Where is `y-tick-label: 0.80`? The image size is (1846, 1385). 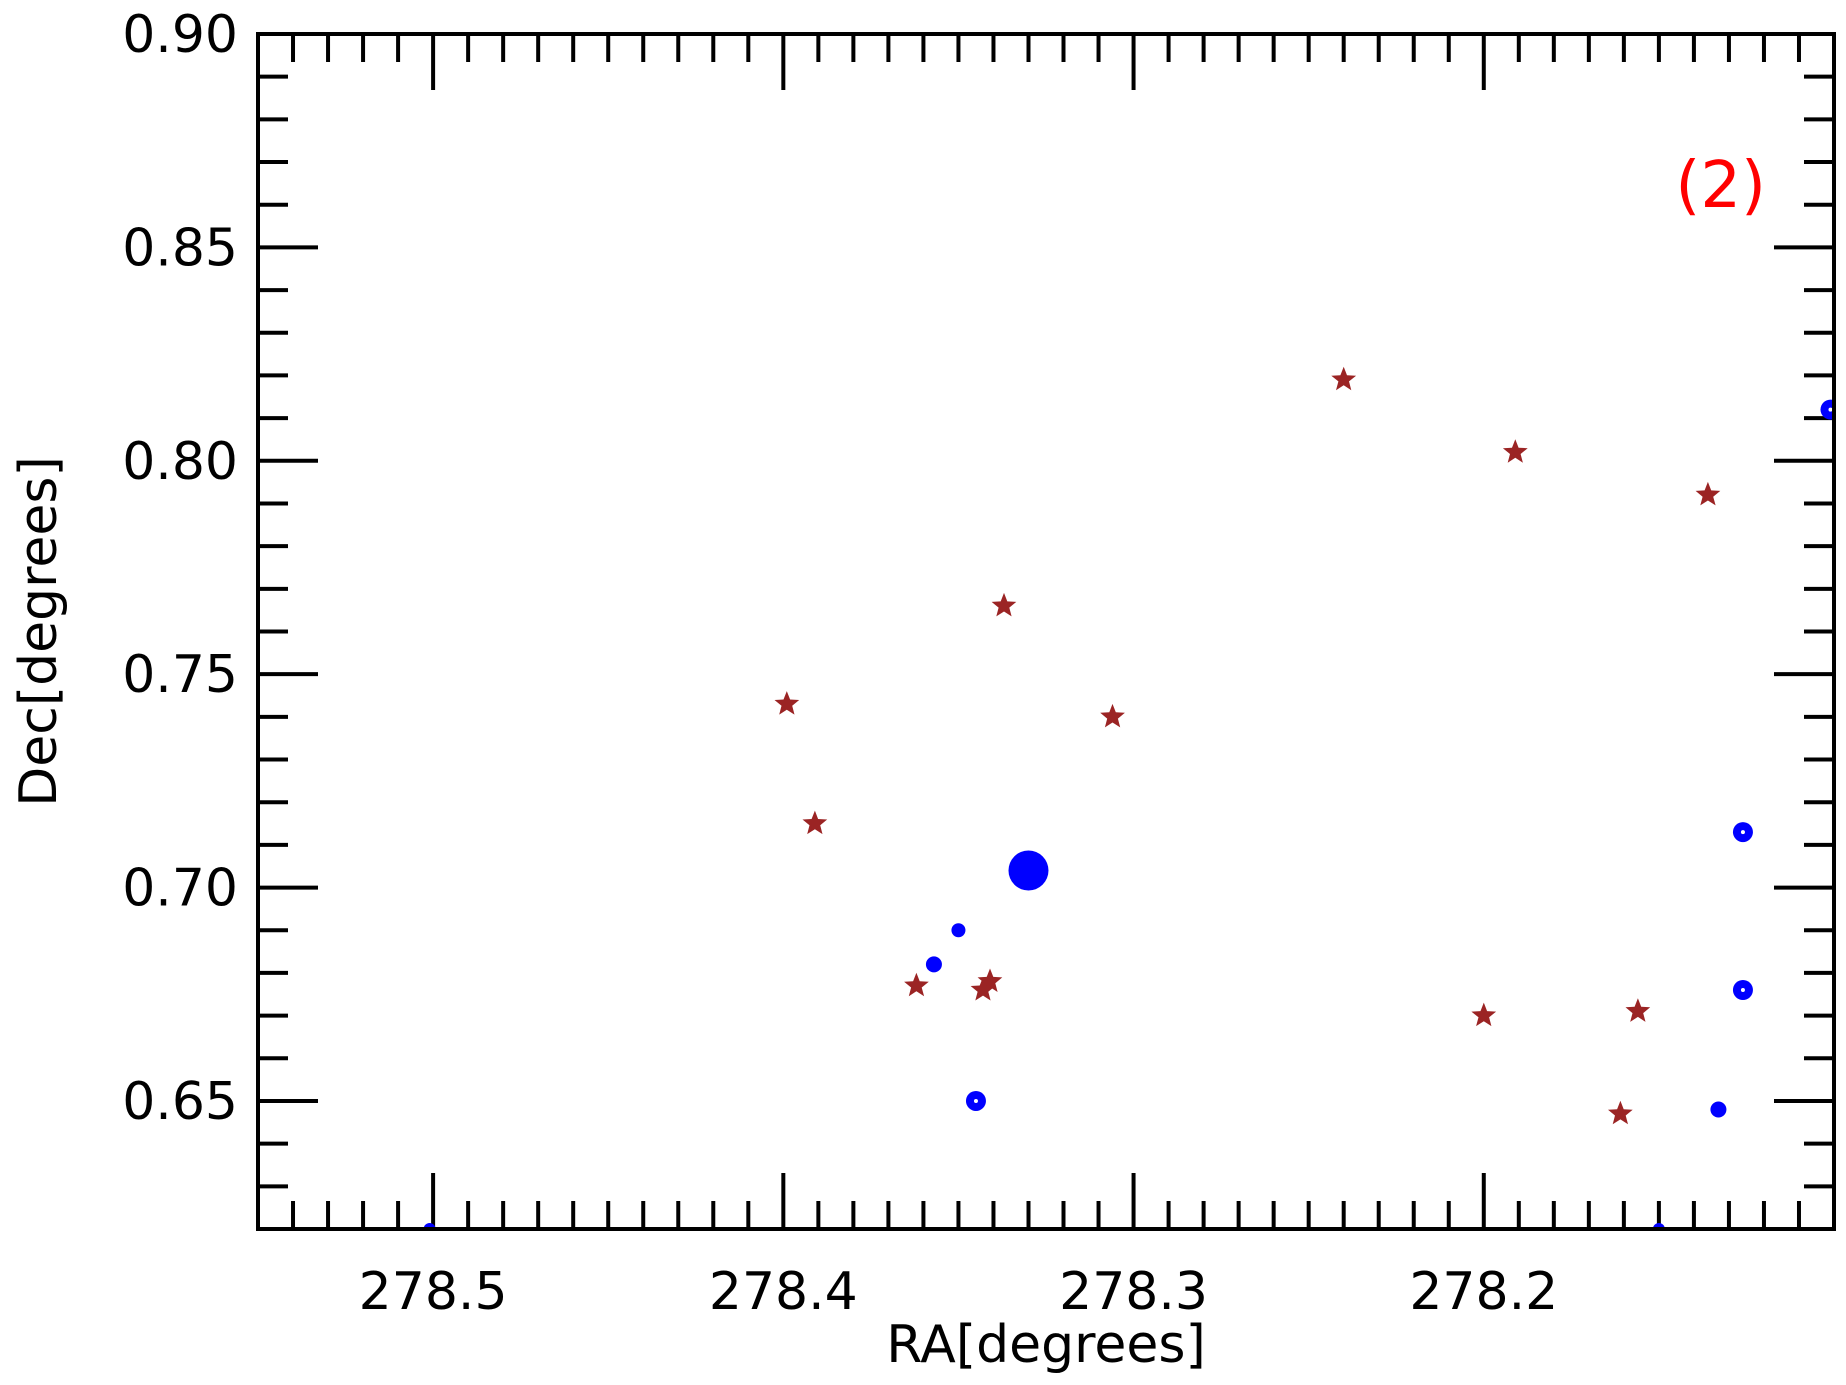 y-tick-label: 0.80 is located at coordinates (180, 462).